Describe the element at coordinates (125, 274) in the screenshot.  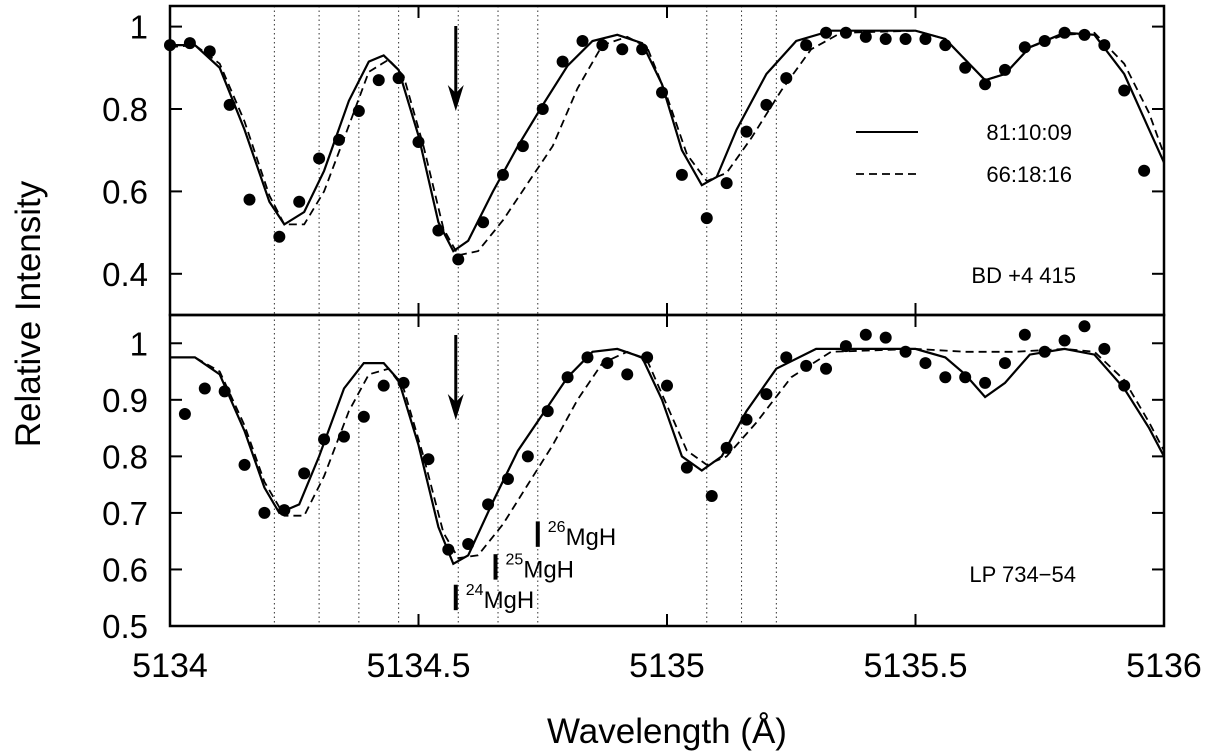
I see `y-tick-label: 0.4` at that location.